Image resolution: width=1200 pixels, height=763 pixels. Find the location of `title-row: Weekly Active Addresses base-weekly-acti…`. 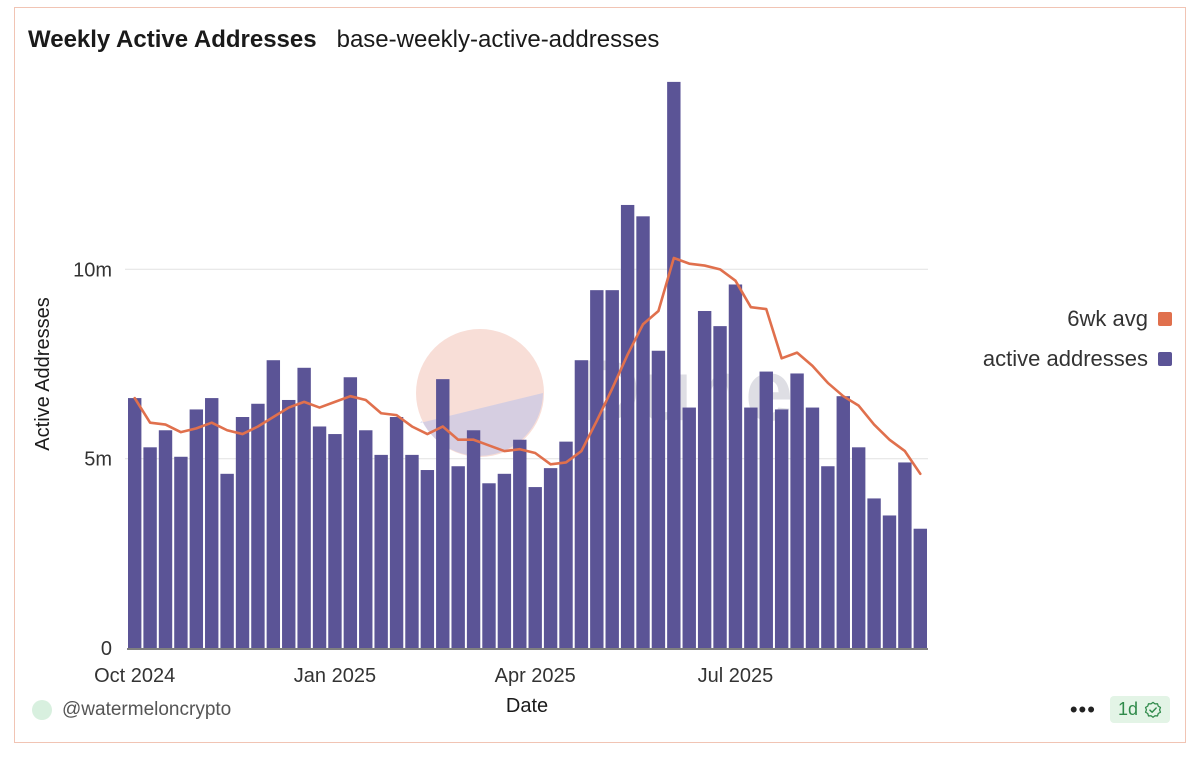

title-row: Weekly Active Addresses base-weekly-acti… is located at coordinates (343, 40).